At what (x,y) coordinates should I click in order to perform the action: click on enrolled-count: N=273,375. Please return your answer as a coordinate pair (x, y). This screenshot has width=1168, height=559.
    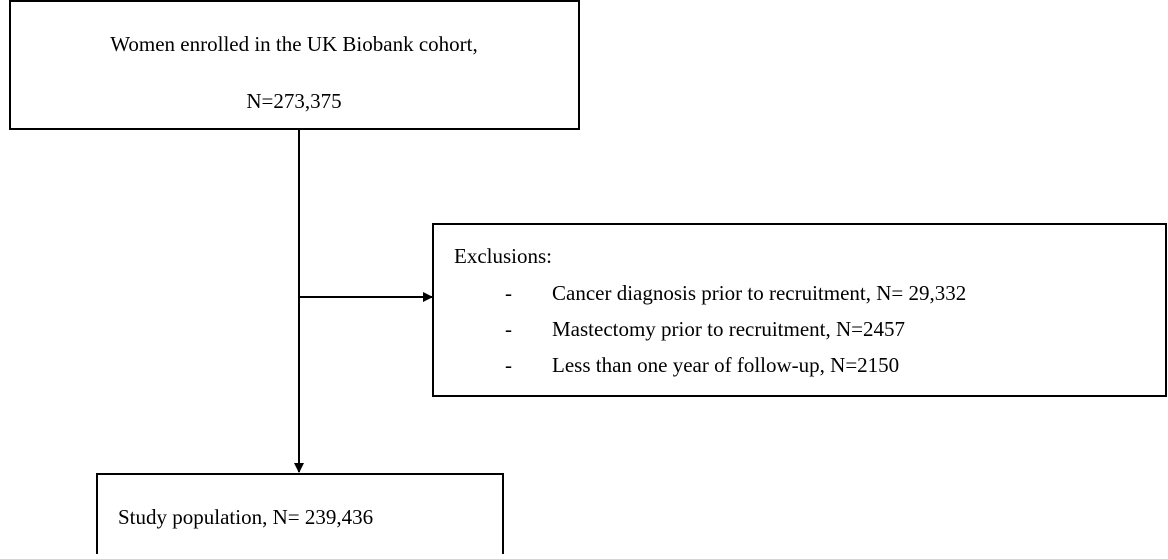
    Looking at the image, I should click on (293, 101).